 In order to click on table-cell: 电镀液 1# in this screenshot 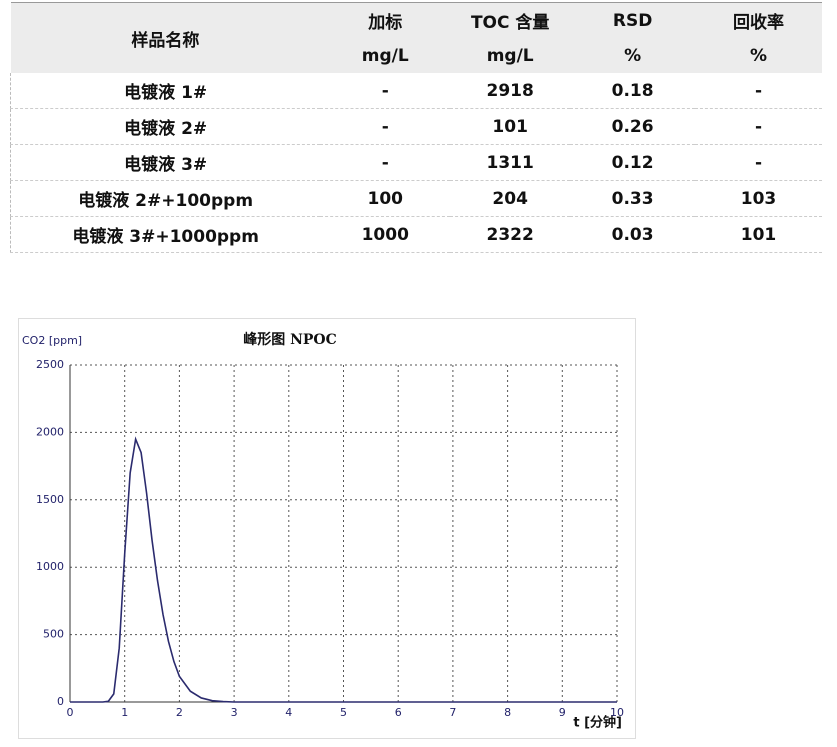, I will do `click(165, 91)`.